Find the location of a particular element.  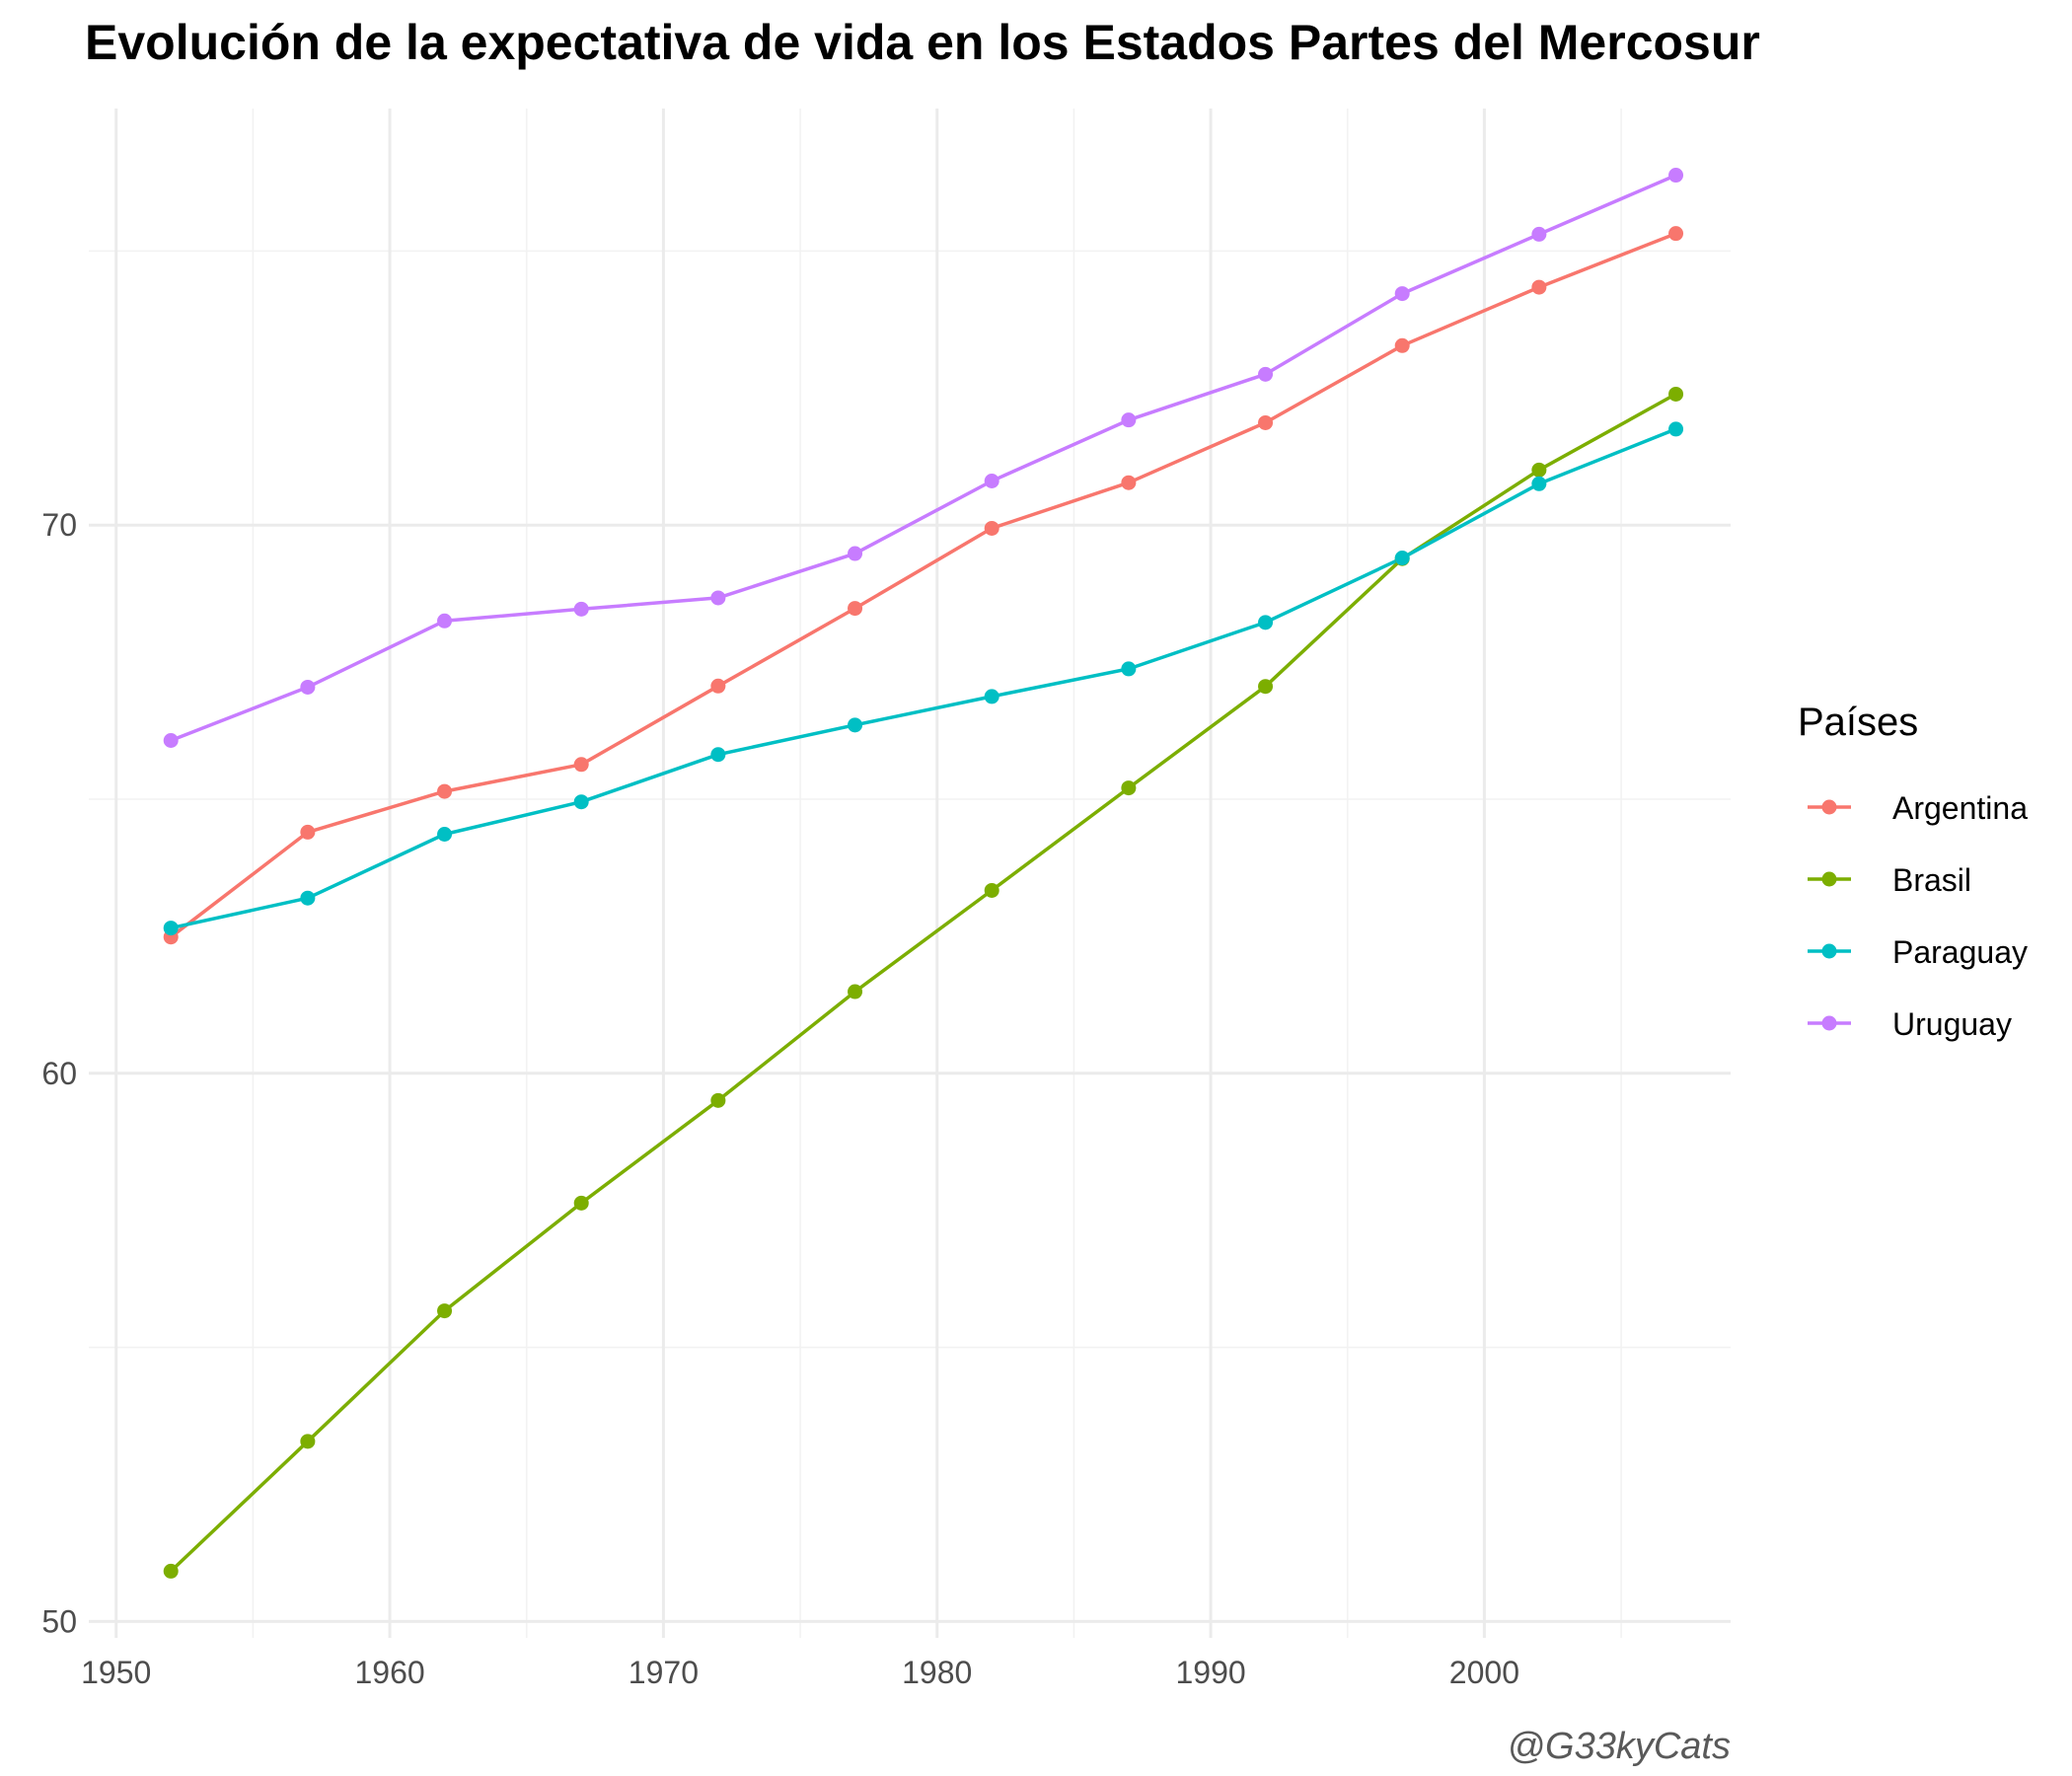

caption: @G33kyCats is located at coordinates (1619, 1747).